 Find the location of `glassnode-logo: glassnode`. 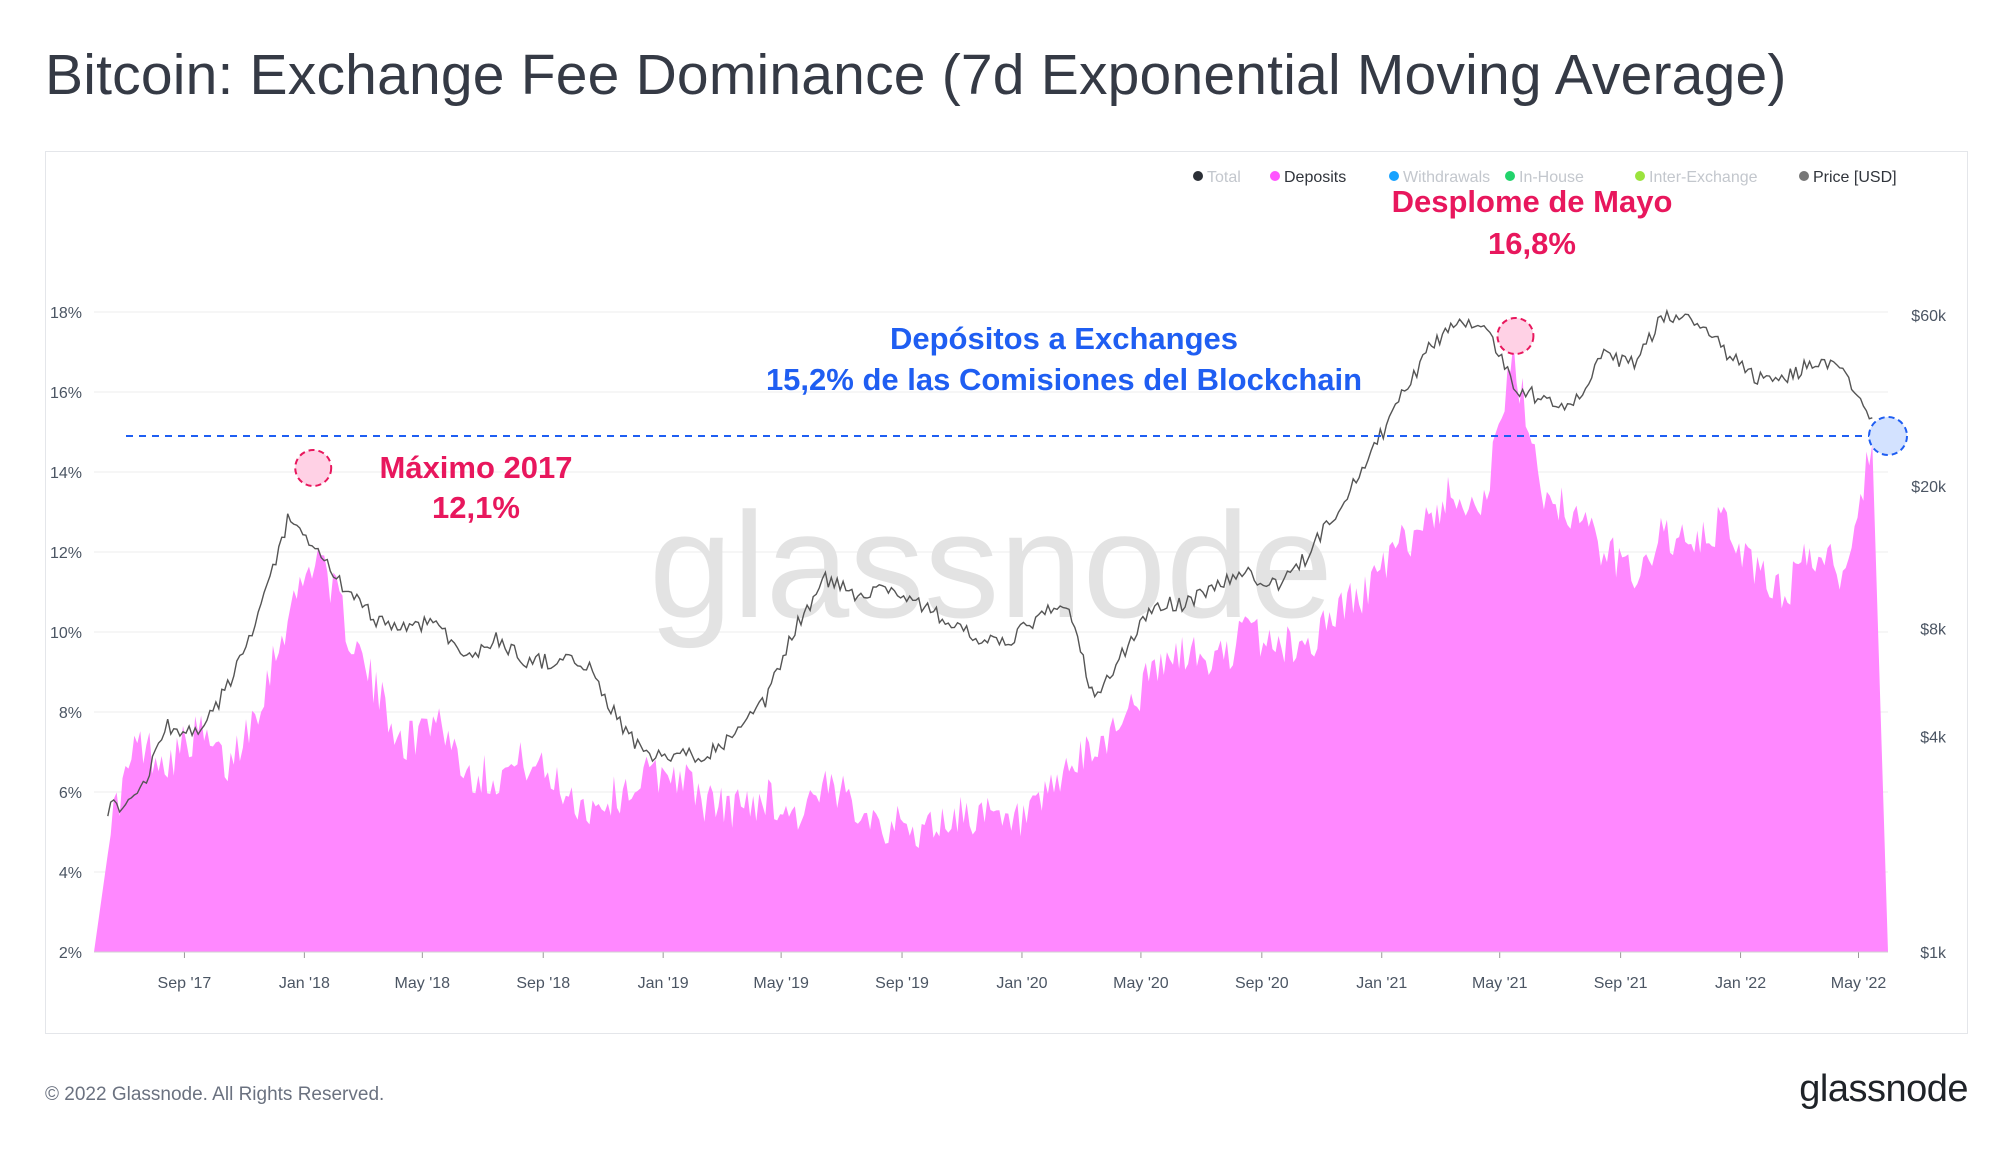

glassnode-logo: glassnode is located at coordinates (1883, 1089).